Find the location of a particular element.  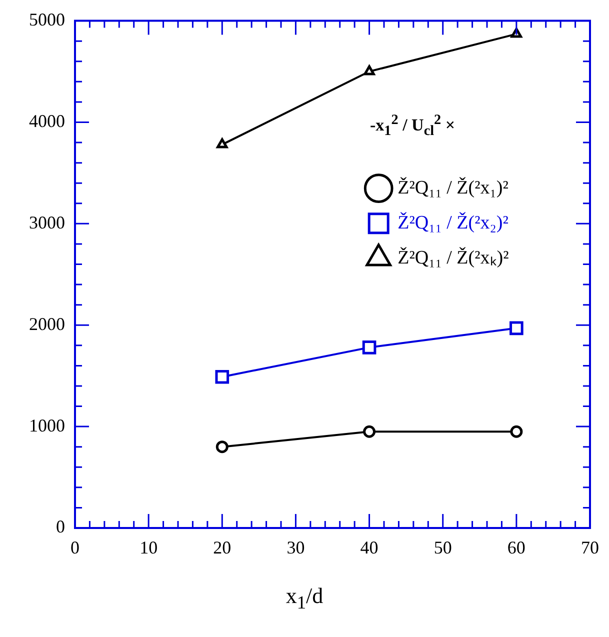

y-tick-label: 5000 is located at coordinates (47, 20).